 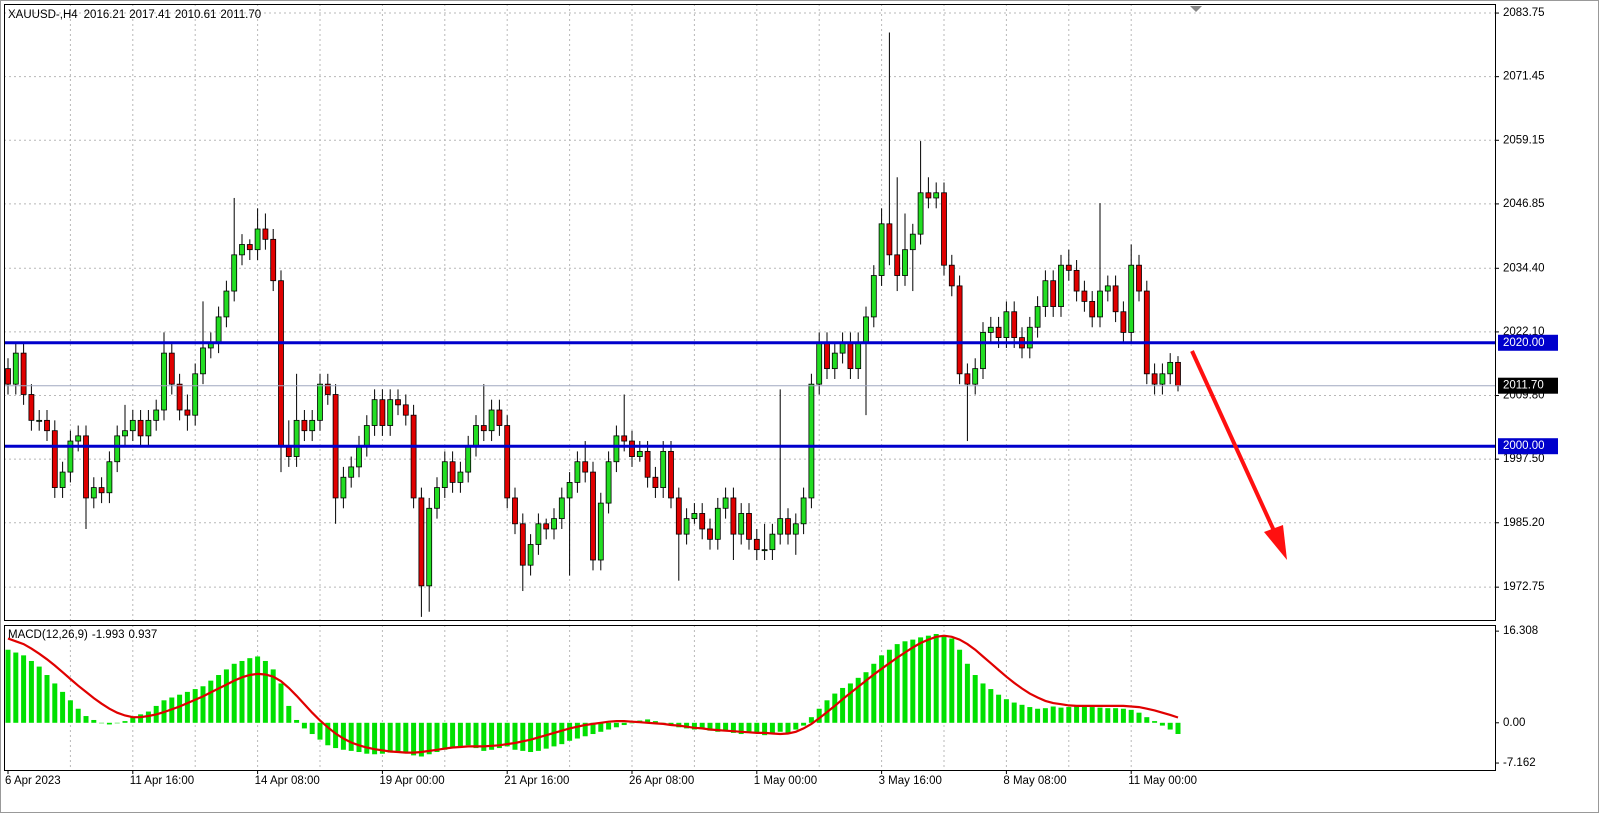 I want to click on x-tick-label: 6 Apr 2023, so click(x=33, y=781).